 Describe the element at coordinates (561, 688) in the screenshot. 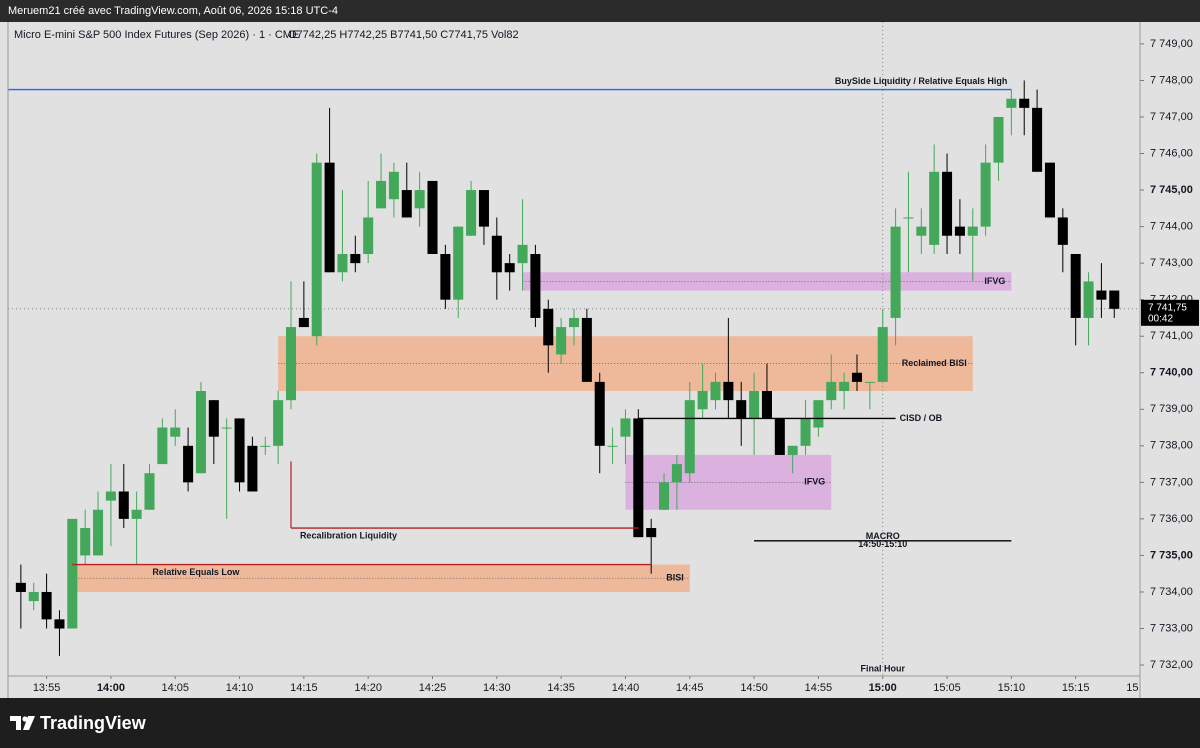

I see `x-tick-label: 14:35` at that location.